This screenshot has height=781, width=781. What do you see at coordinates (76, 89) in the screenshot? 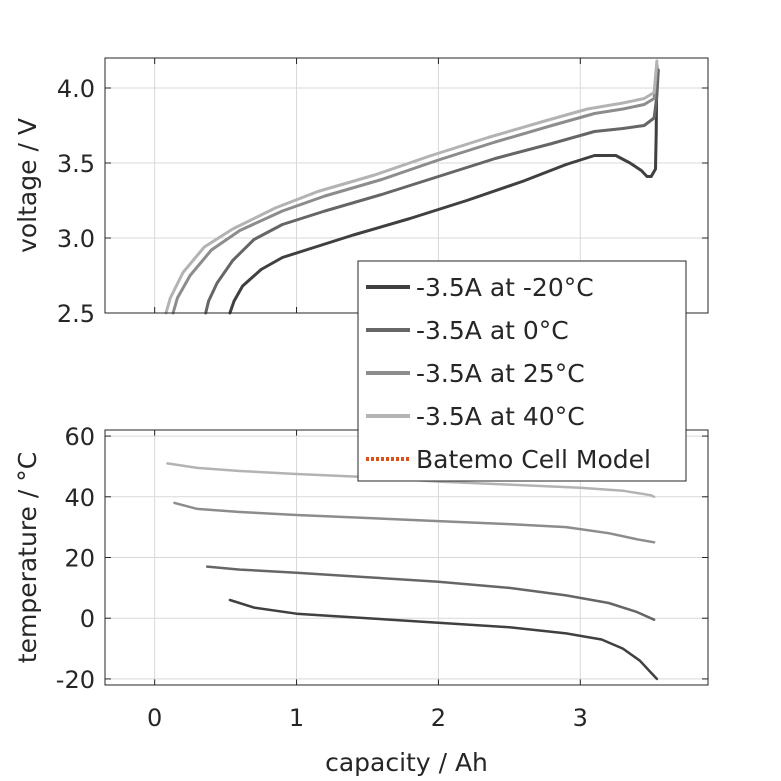
I see `voltage-y-tick-label: 4.0` at bounding box center [76, 89].